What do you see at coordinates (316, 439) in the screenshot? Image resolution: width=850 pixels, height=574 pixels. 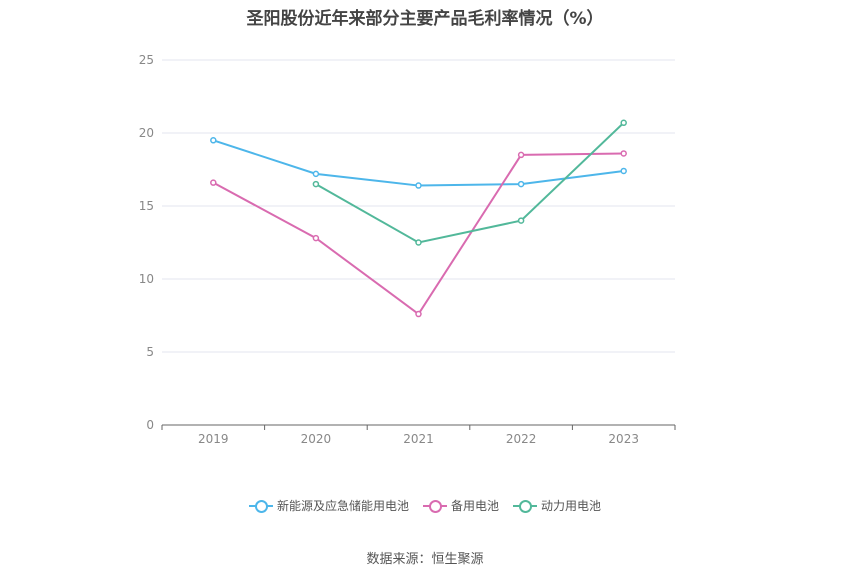 I see `x-tick-label: 2020` at bounding box center [316, 439].